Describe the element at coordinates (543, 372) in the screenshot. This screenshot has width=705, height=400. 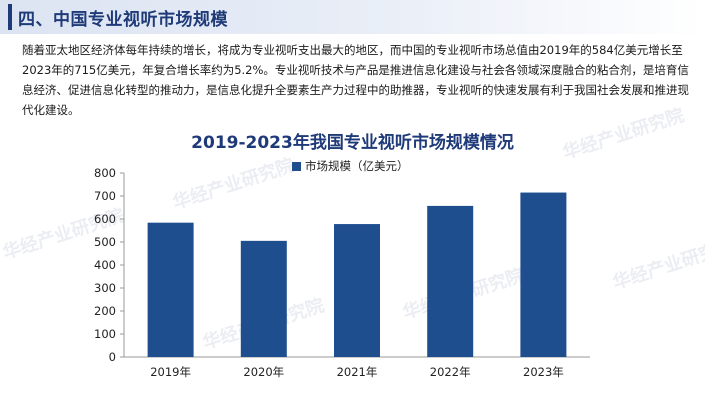
I see `x-tick-label: 2023年` at that location.